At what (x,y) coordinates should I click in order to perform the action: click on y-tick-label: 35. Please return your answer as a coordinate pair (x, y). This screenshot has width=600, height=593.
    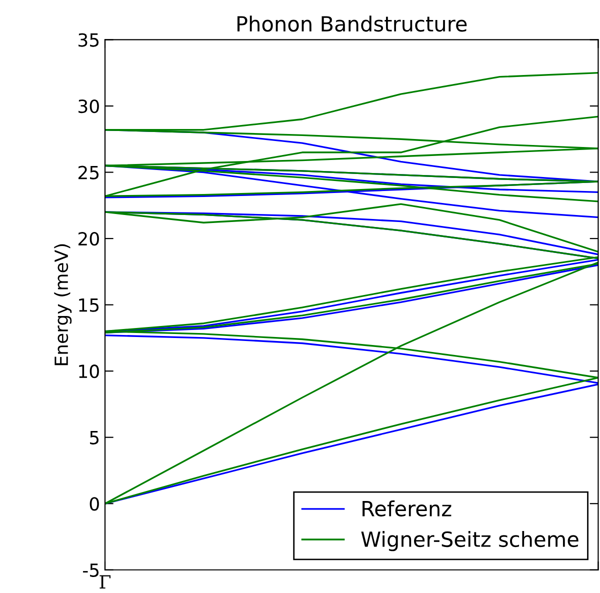
    Looking at the image, I should click on (88, 40).